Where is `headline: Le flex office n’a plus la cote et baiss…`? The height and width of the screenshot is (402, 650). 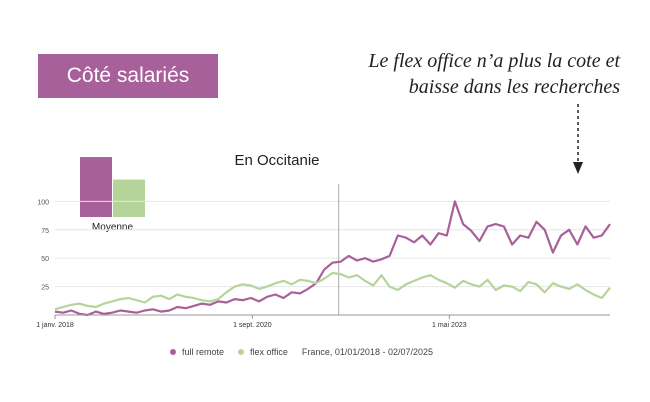 headline: Le flex office n’a plus la cote et baiss… is located at coordinates (460, 74).